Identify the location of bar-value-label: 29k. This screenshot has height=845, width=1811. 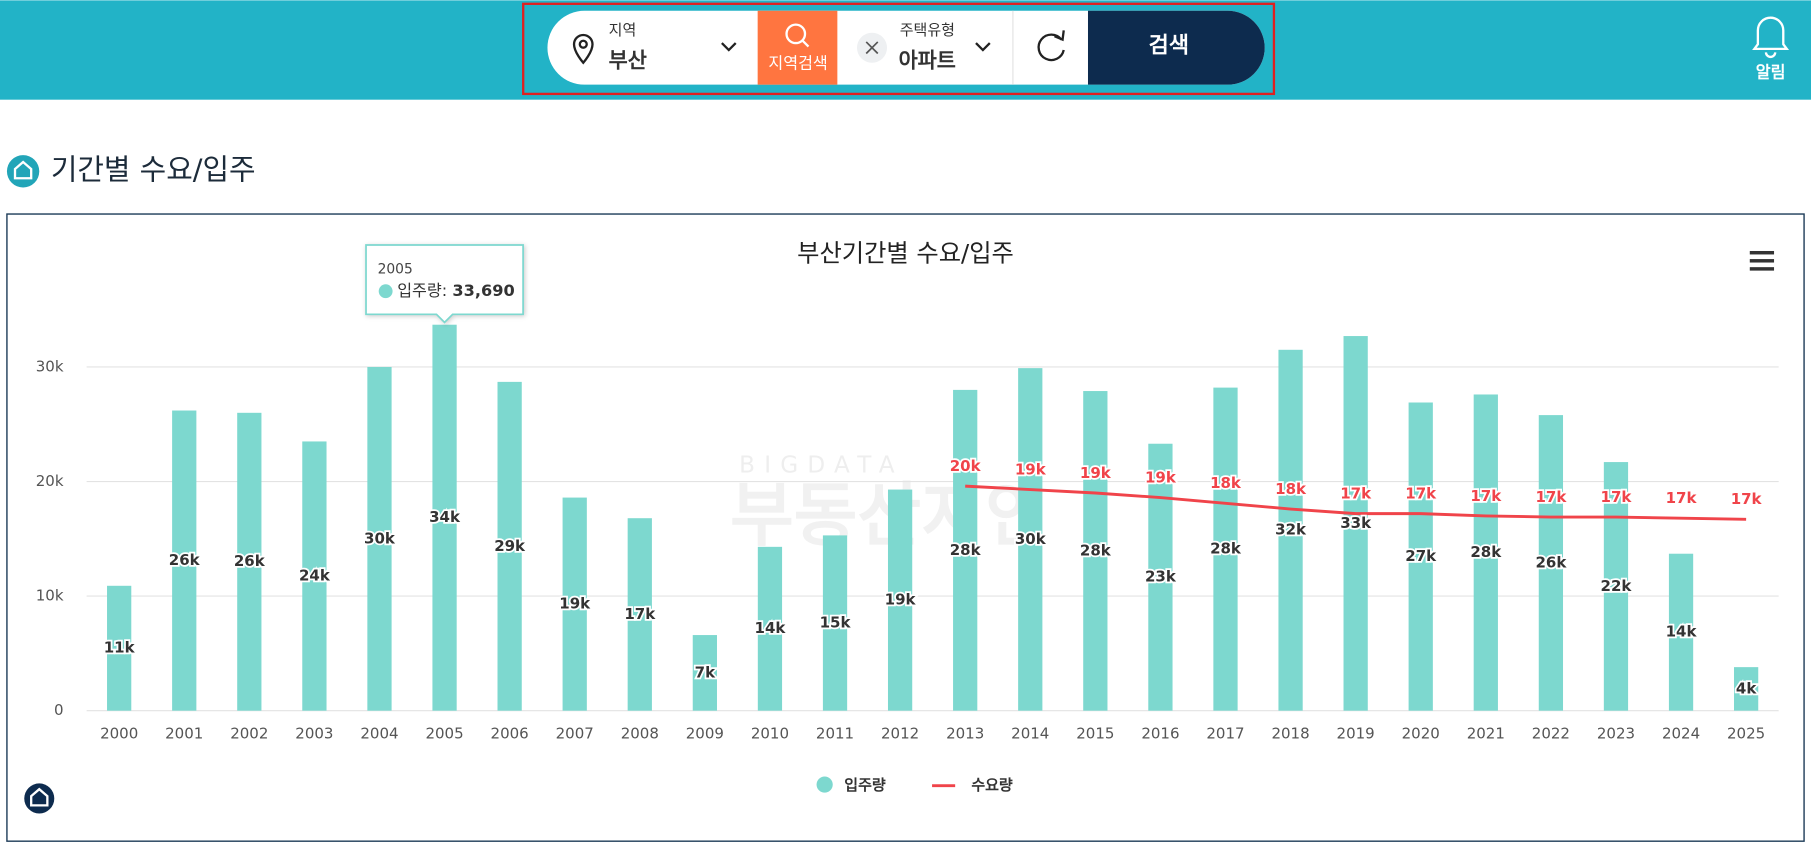
(510, 546).